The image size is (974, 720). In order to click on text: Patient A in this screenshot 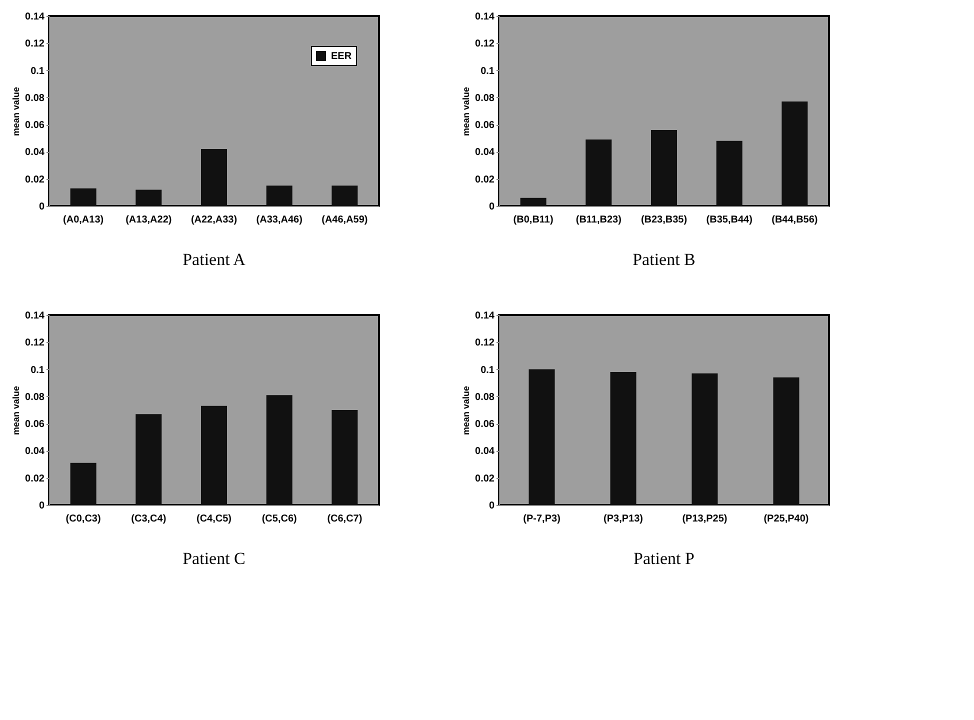, I will do `click(214, 259)`.